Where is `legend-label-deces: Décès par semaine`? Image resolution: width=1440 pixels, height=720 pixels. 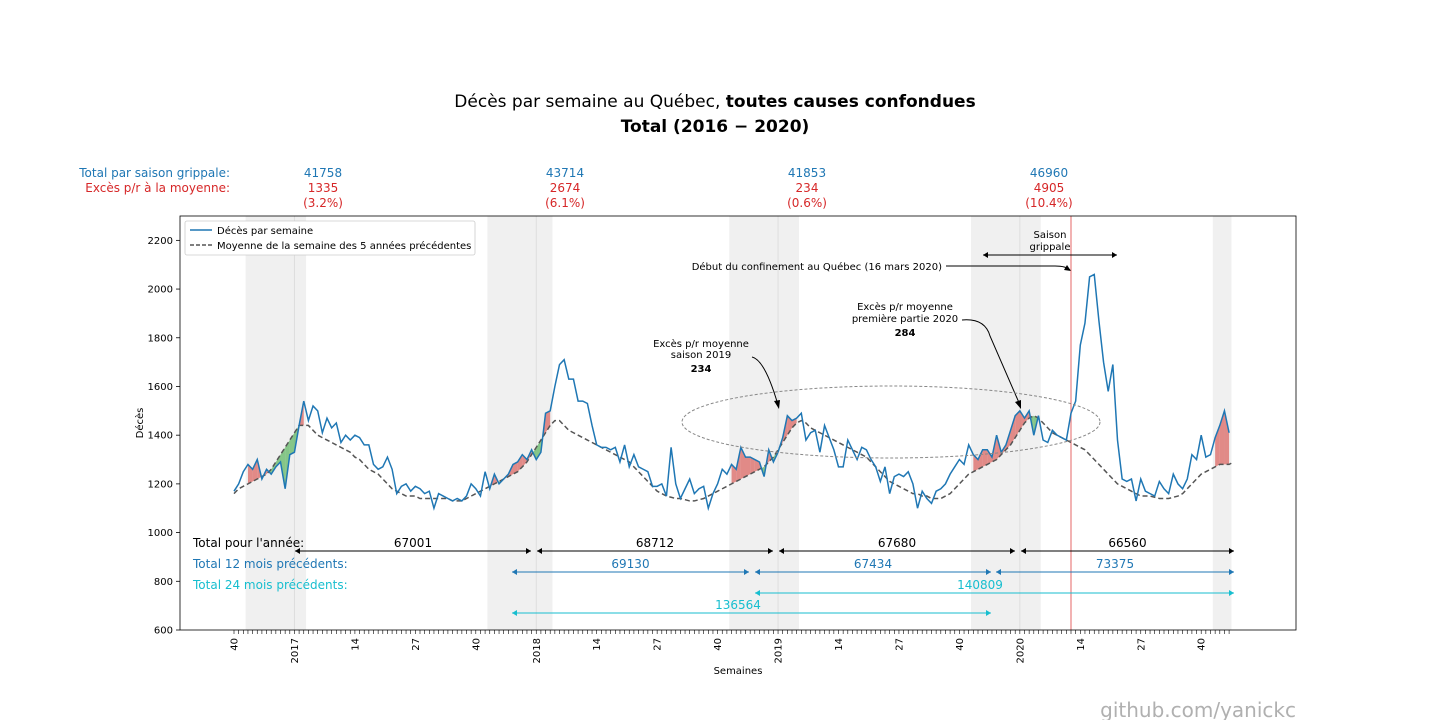
legend-label-deces: Décès par semaine is located at coordinates (265, 231).